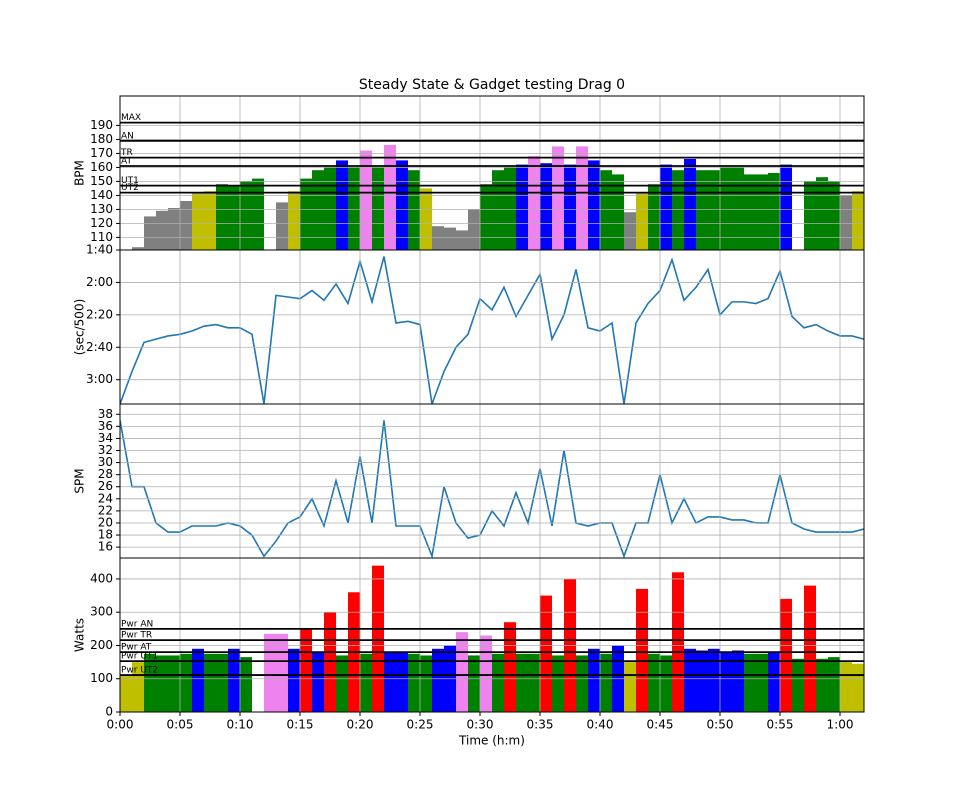  Describe the element at coordinates (101, 237) in the screenshot. I see `y-tick-label: 110` at that location.